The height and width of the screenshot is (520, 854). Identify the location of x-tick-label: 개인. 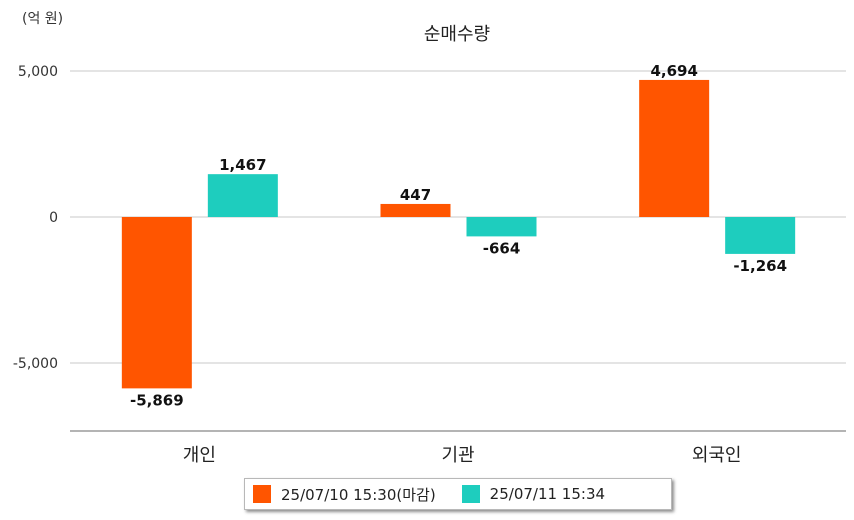
(199, 455).